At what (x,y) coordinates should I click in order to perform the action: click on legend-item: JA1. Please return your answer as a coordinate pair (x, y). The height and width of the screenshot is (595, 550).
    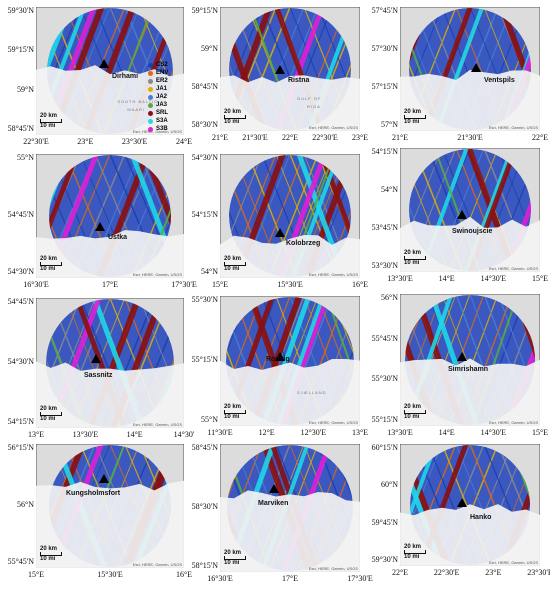
    Looking at the image, I should click on (158, 89).